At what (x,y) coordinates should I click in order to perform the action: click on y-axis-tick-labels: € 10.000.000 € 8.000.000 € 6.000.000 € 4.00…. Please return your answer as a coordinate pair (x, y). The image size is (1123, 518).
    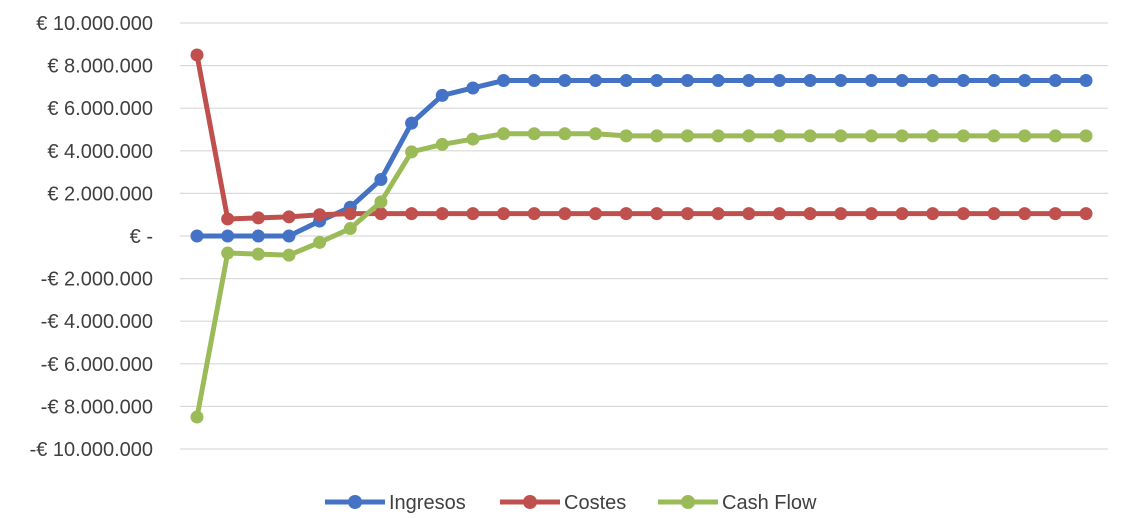
    Looking at the image, I should click on (91, 237).